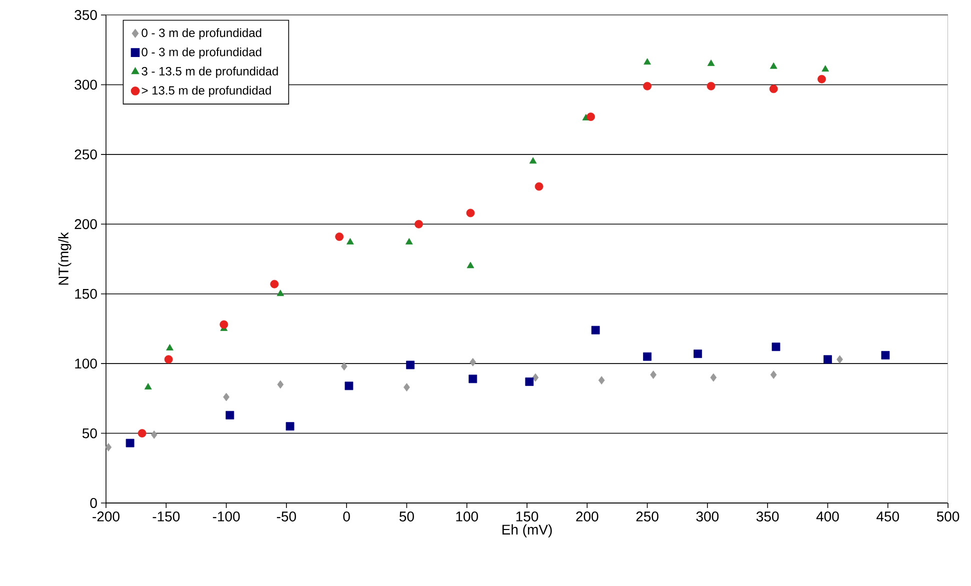  Describe the element at coordinates (85, 15) in the screenshot. I see `y-tick-label: 350` at that location.